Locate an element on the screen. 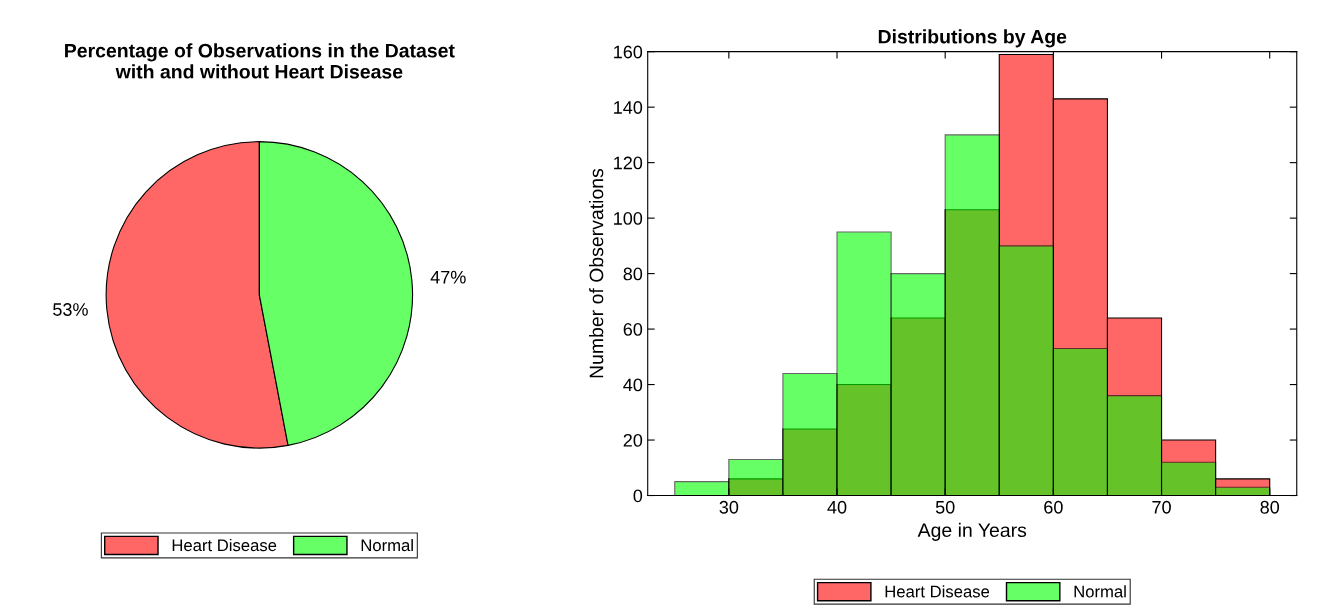 This screenshot has height=608, width=1330. y-tick-label: 140 is located at coordinates (628, 107).